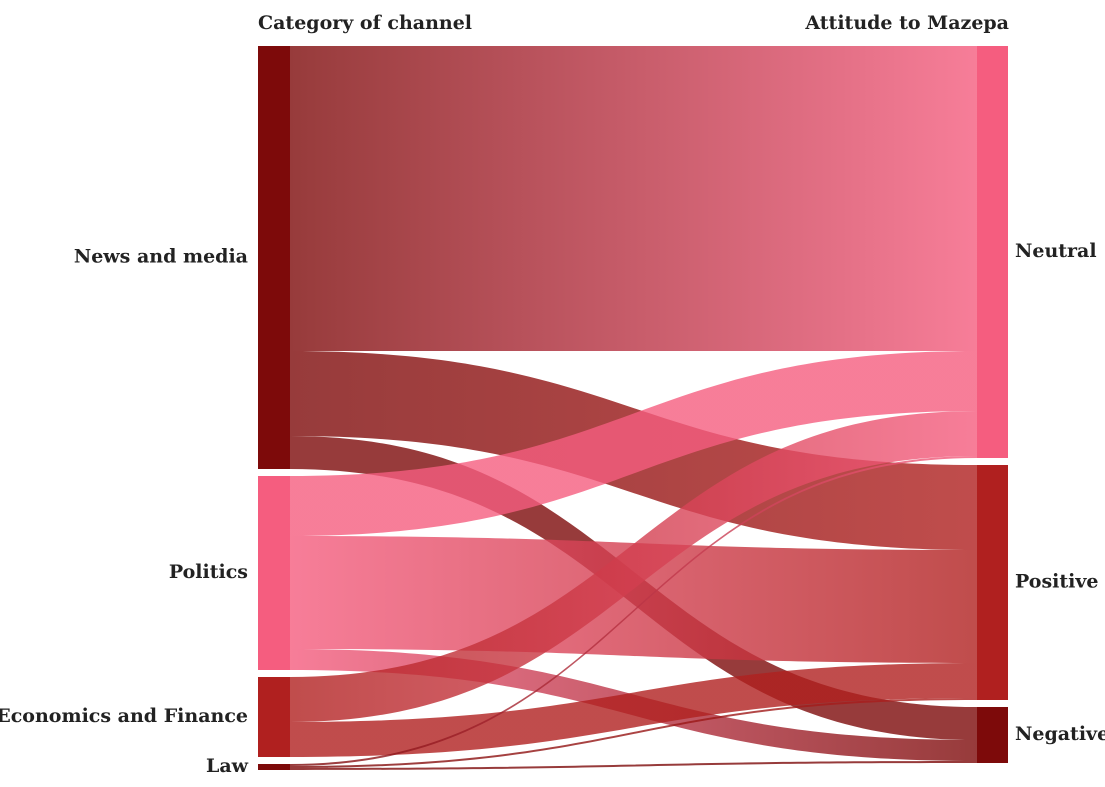 This screenshot has width=1105, height=787. Describe the element at coordinates (1060, 734) in the screenshot. I see `label-negative: Negative` at that location.